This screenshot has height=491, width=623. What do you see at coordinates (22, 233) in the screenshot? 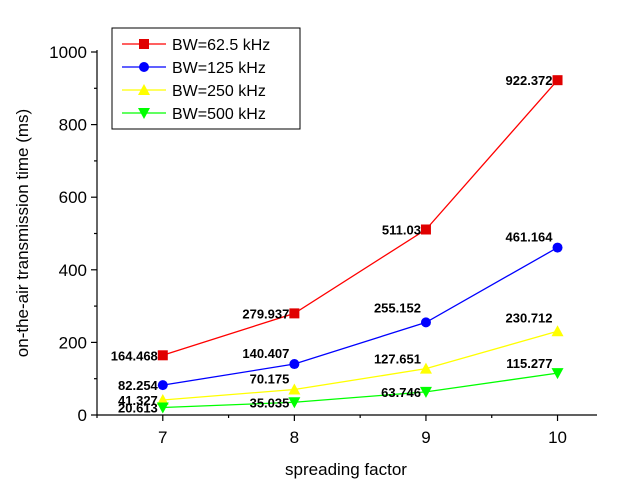
I see `y-axis-title: on-the-air transmission time (ms)` at bounding box center [22, 233].